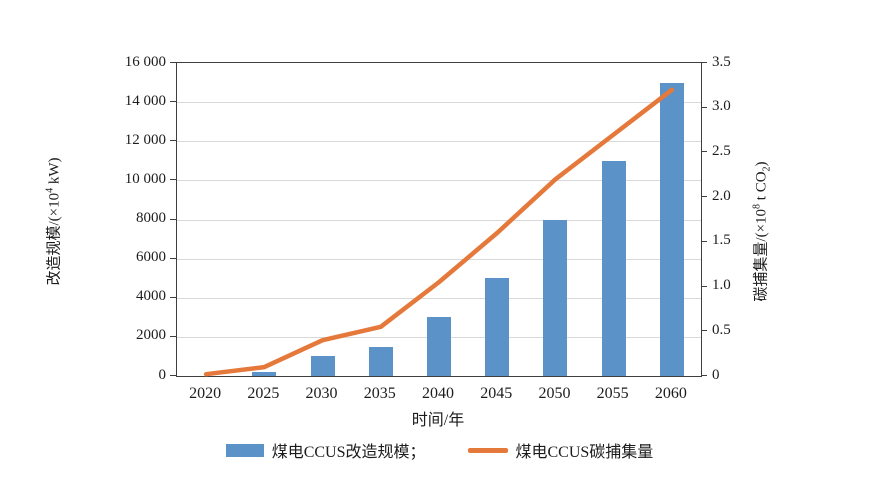 This screenshot has width=879, height=501. Describe the element at coordinates (145, 178) in the screenshot. I see `left-tick-label: 10 000` at that location.